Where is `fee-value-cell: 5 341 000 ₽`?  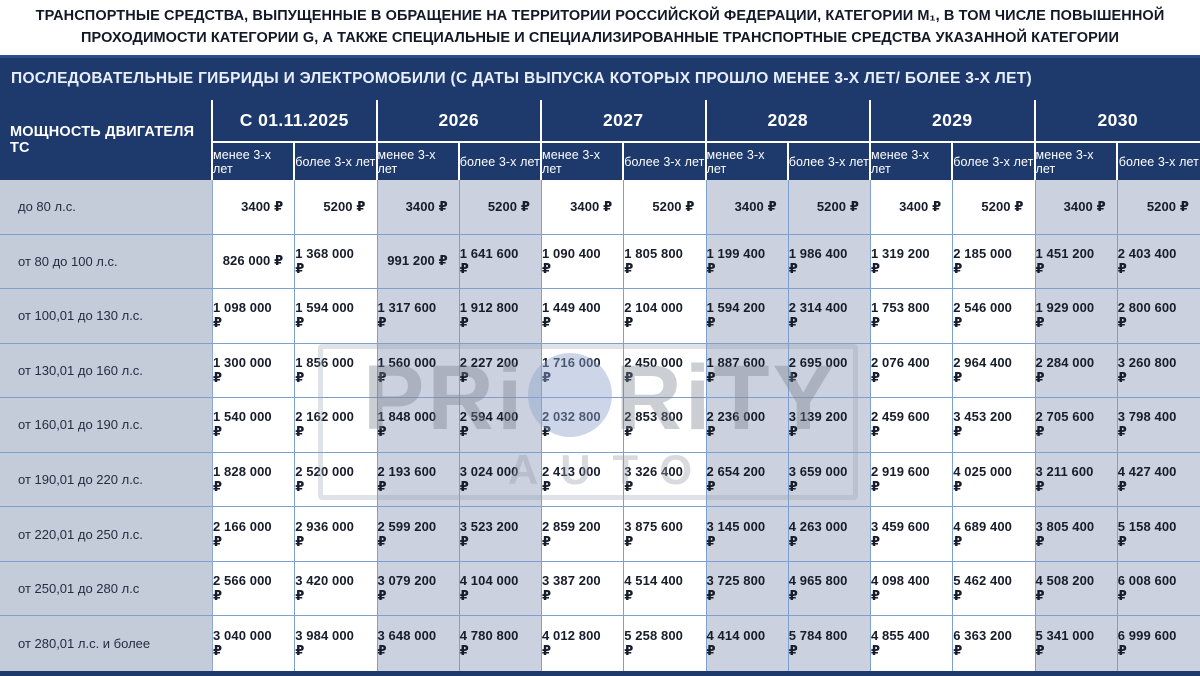
fee-value-cell: 5 341 000 ₽ is located at coordinates (1076, 643).